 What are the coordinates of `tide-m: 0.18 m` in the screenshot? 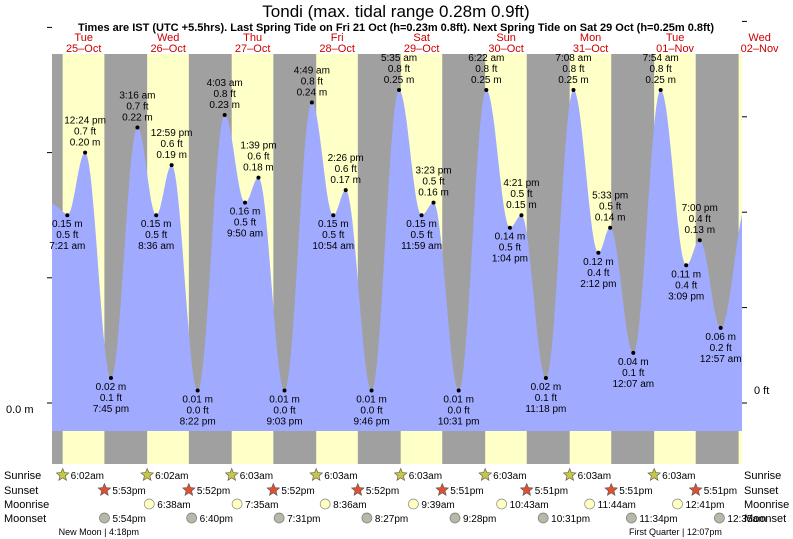 It's located at (258, 168).